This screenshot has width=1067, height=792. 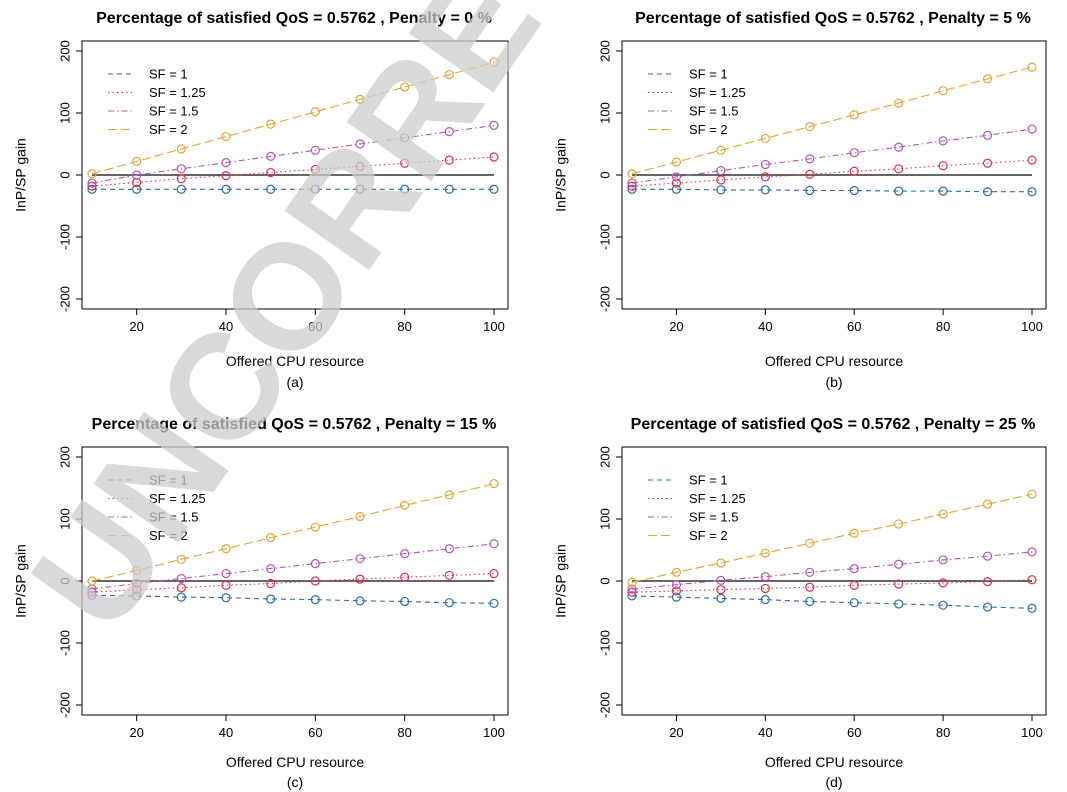 What do you see at coordinates (21, 175) in the screenshot?
I see `y-axis-label: InP/SP gain` at bounding box center [21, 175].